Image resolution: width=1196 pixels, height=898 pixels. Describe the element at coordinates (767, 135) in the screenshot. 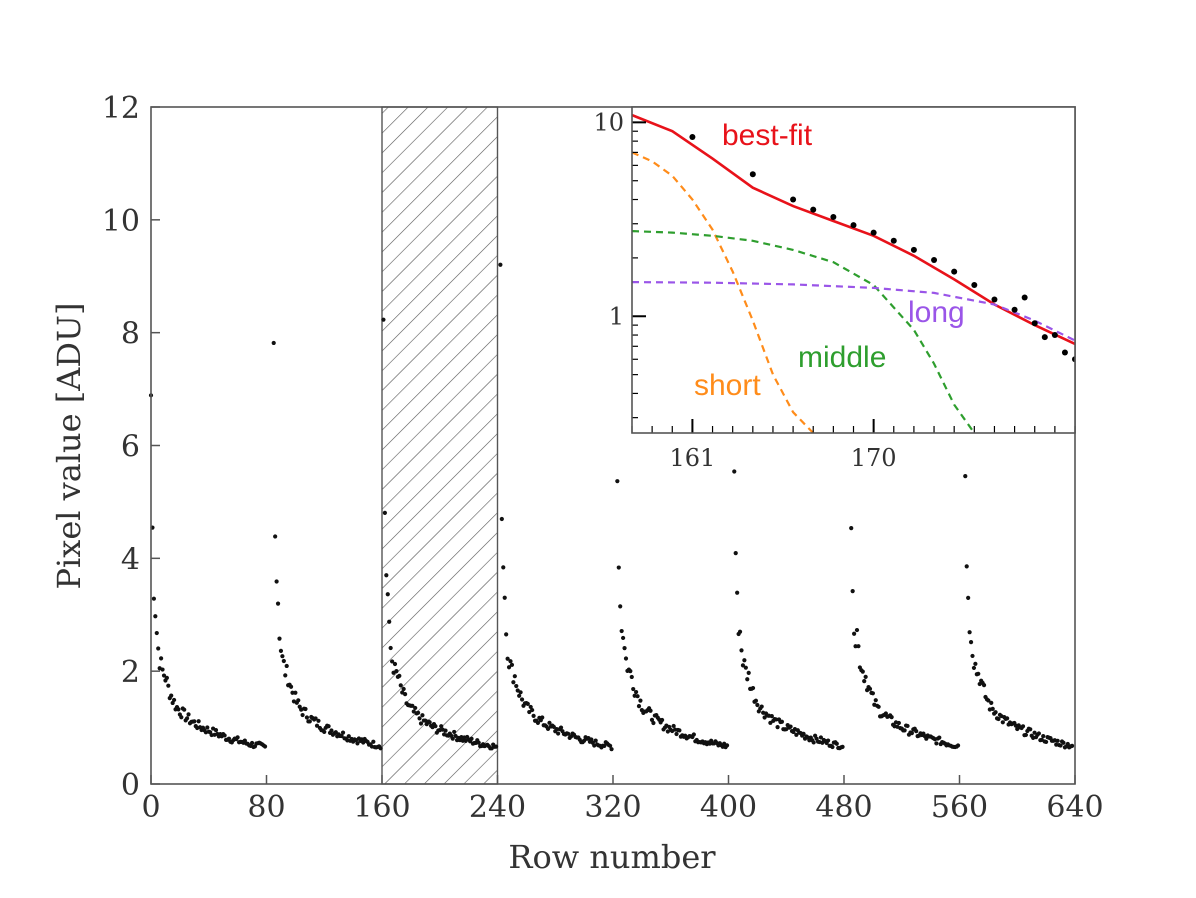

I see `label-best-fit: best-fit` at that location.